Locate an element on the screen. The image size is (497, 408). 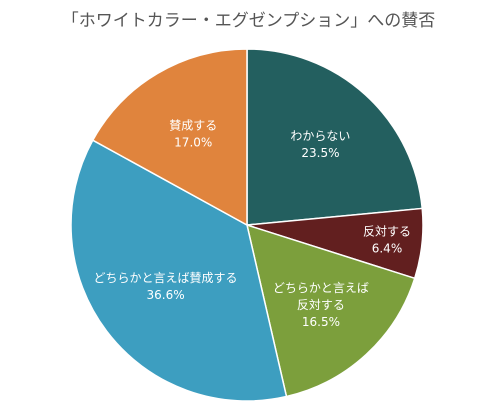
slice-label-4-0: 賛成する is located at coordinates (193, 126).